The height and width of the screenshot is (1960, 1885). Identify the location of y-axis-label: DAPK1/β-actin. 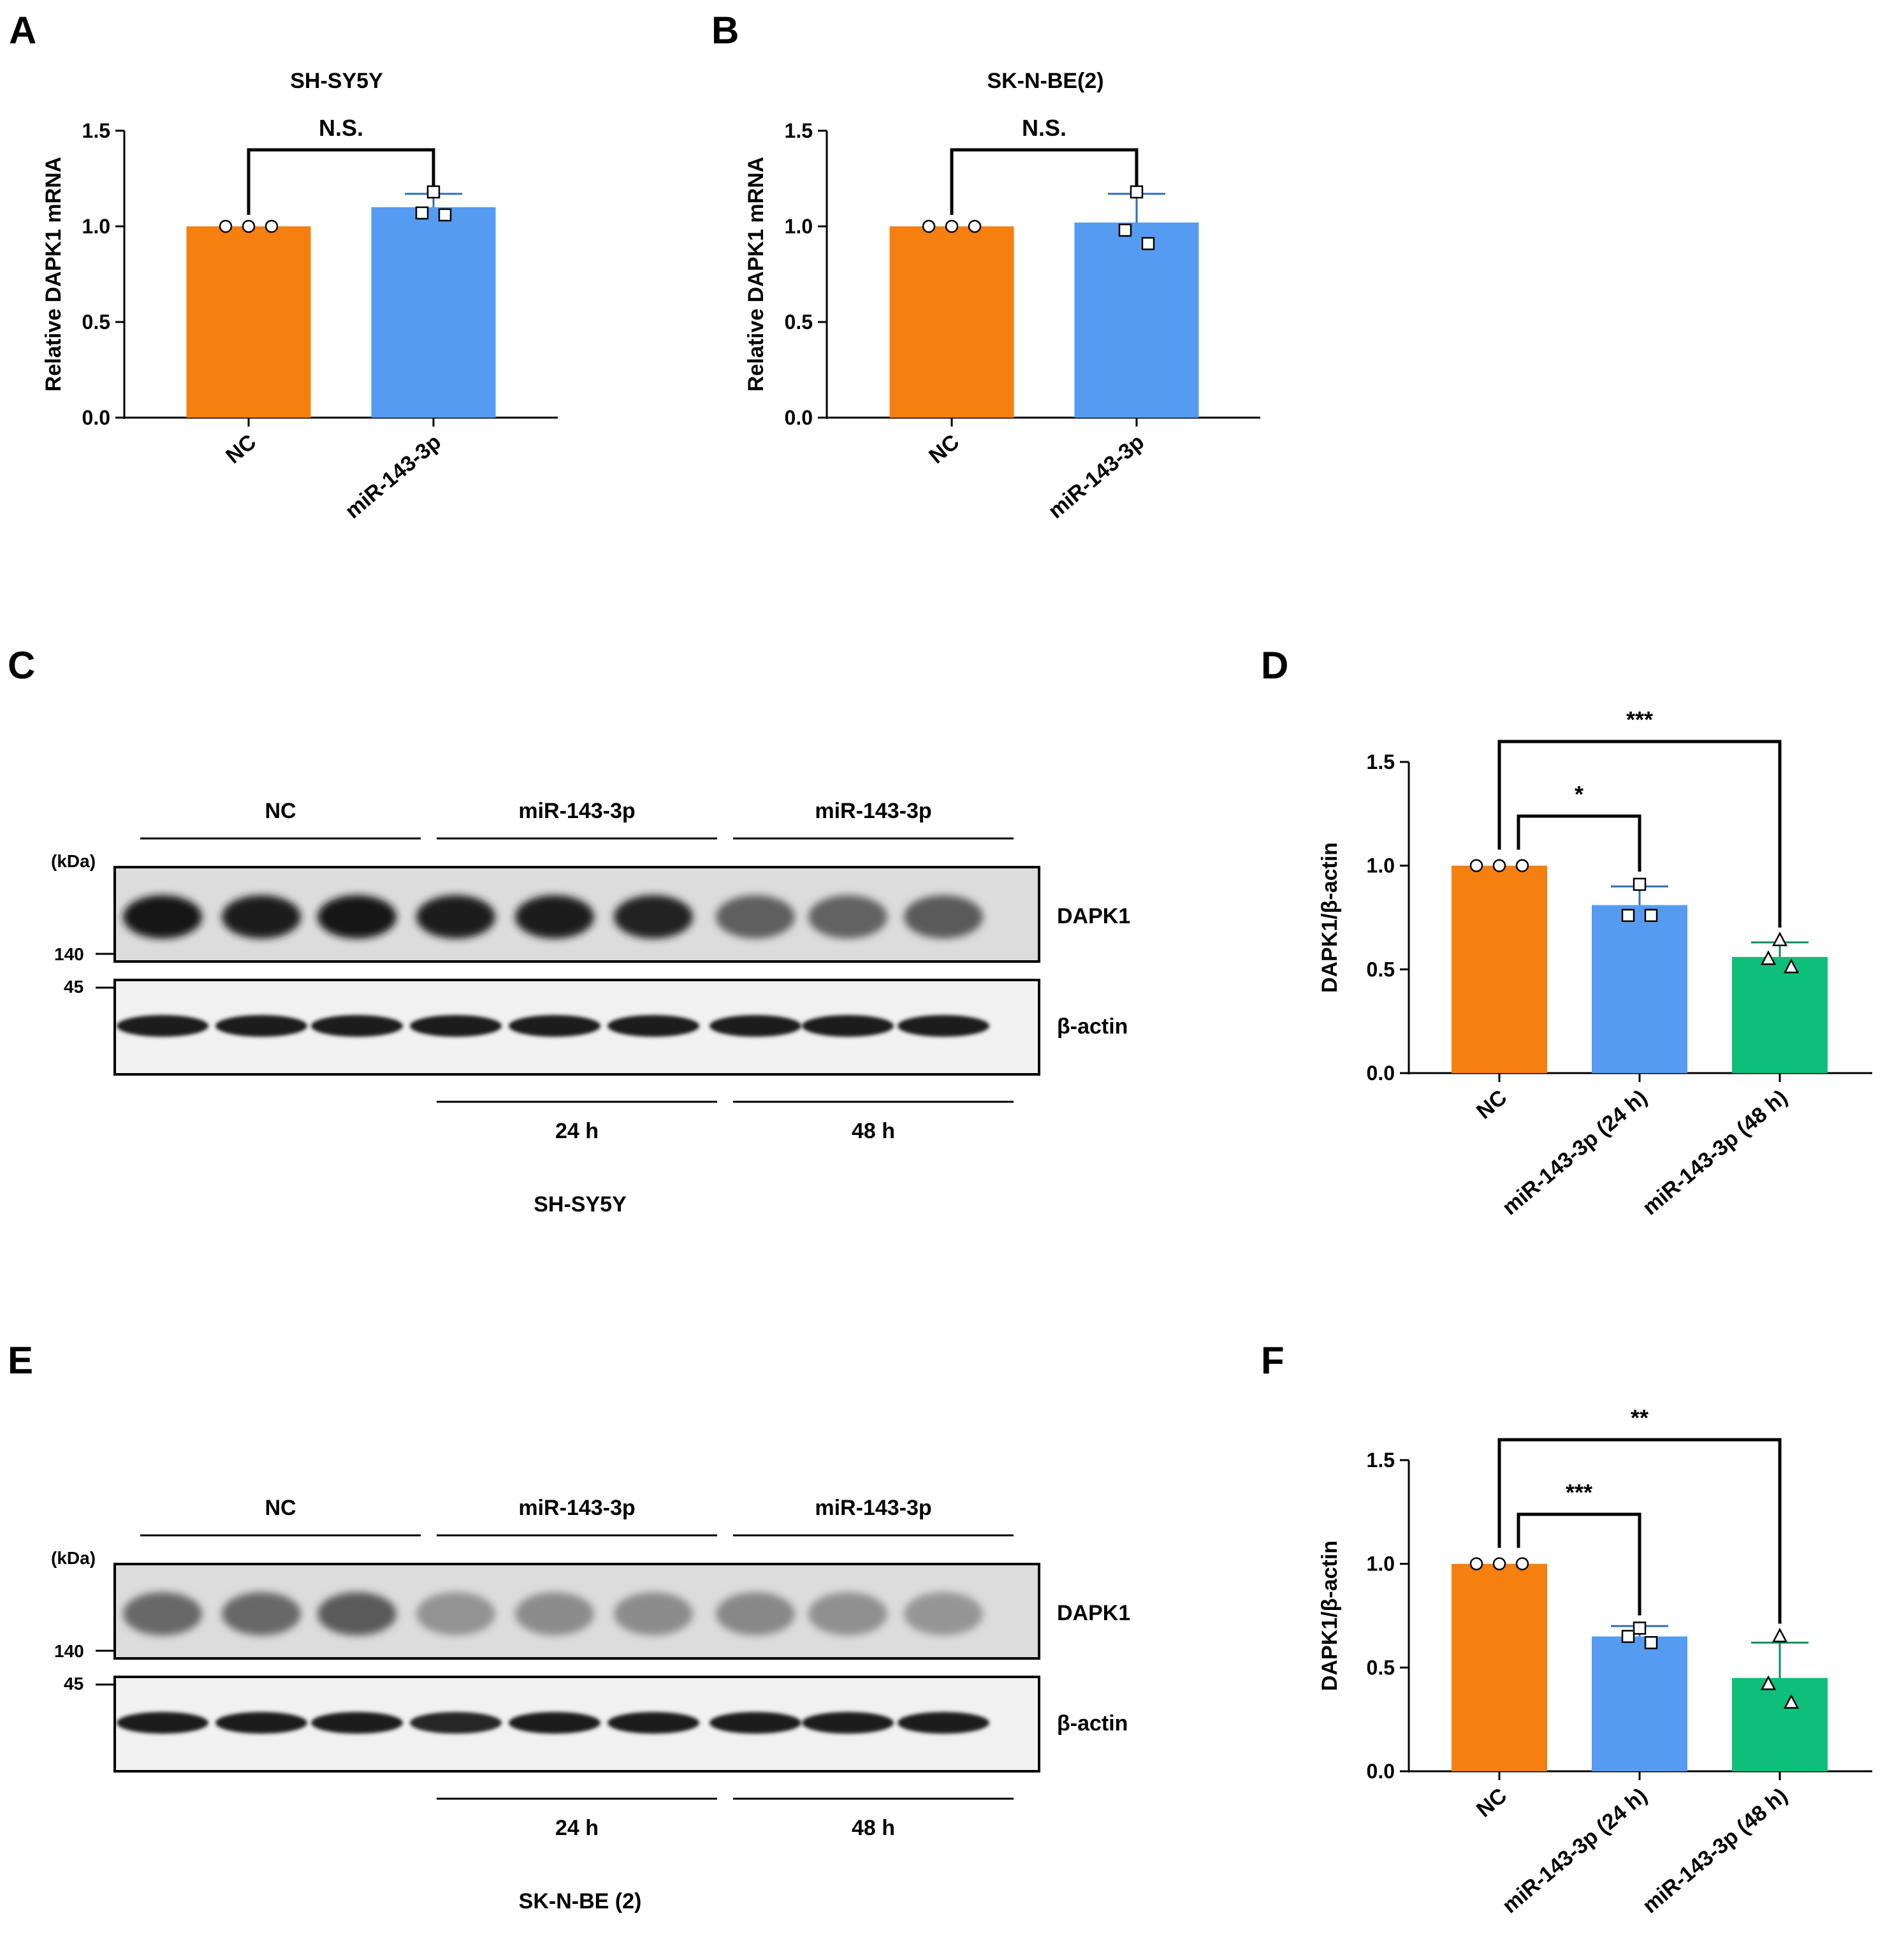
(1330, 1615).